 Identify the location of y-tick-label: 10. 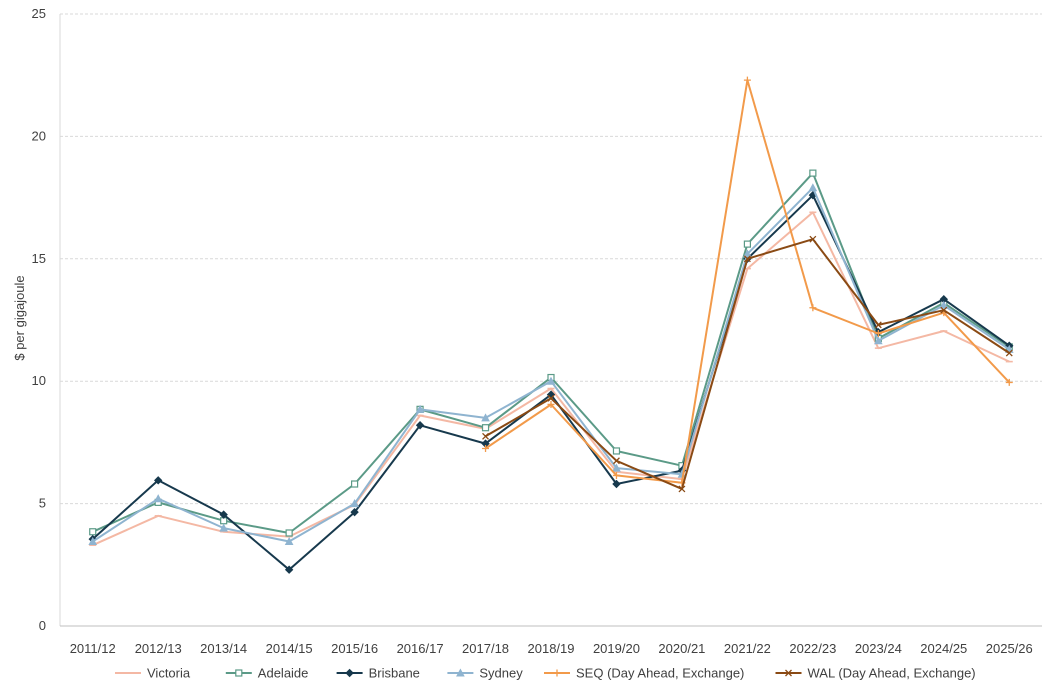
(39, 380).